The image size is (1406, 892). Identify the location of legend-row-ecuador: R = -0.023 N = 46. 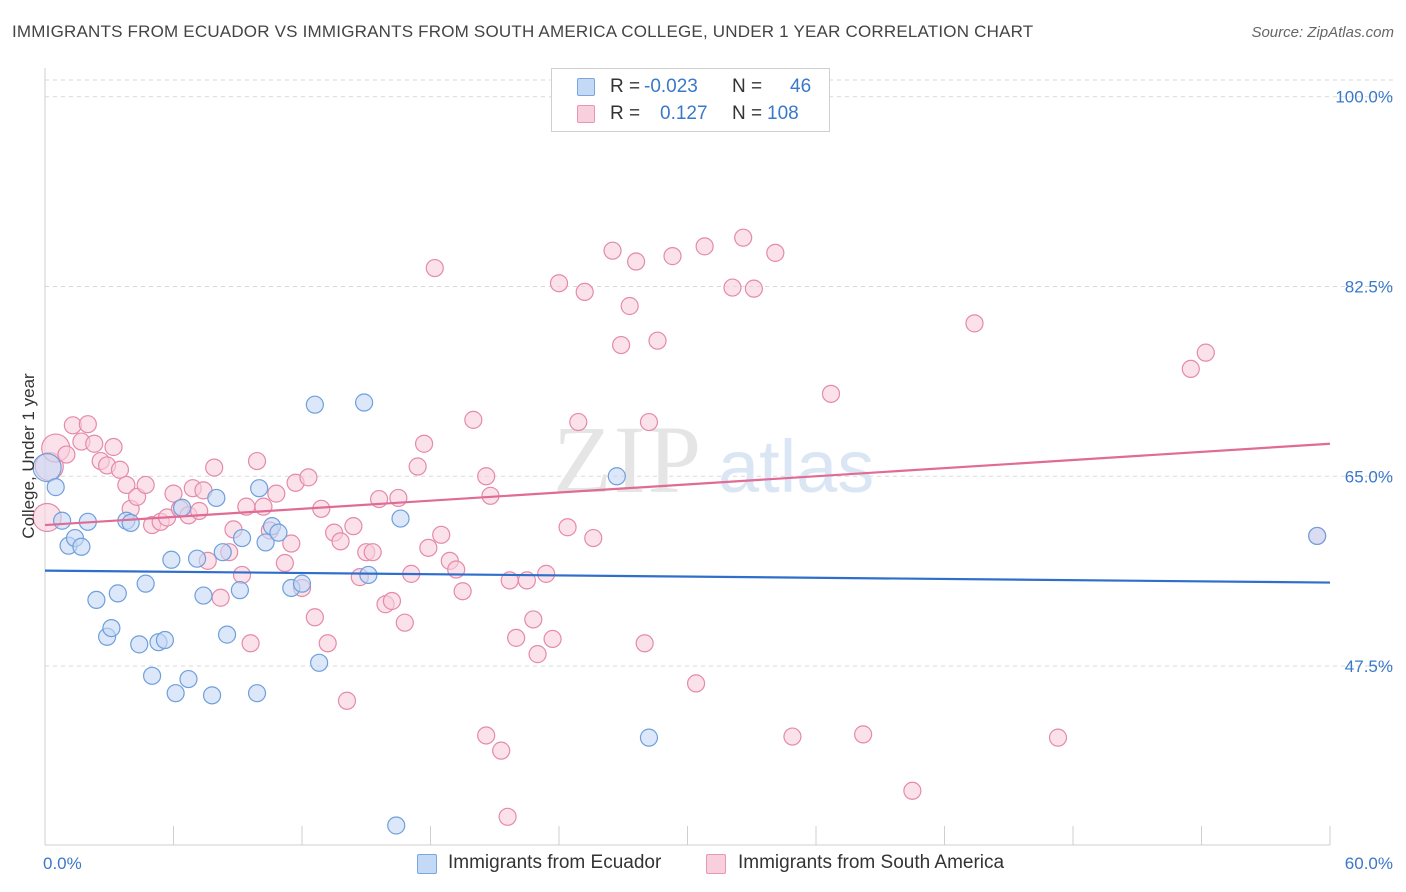
(690, 87).